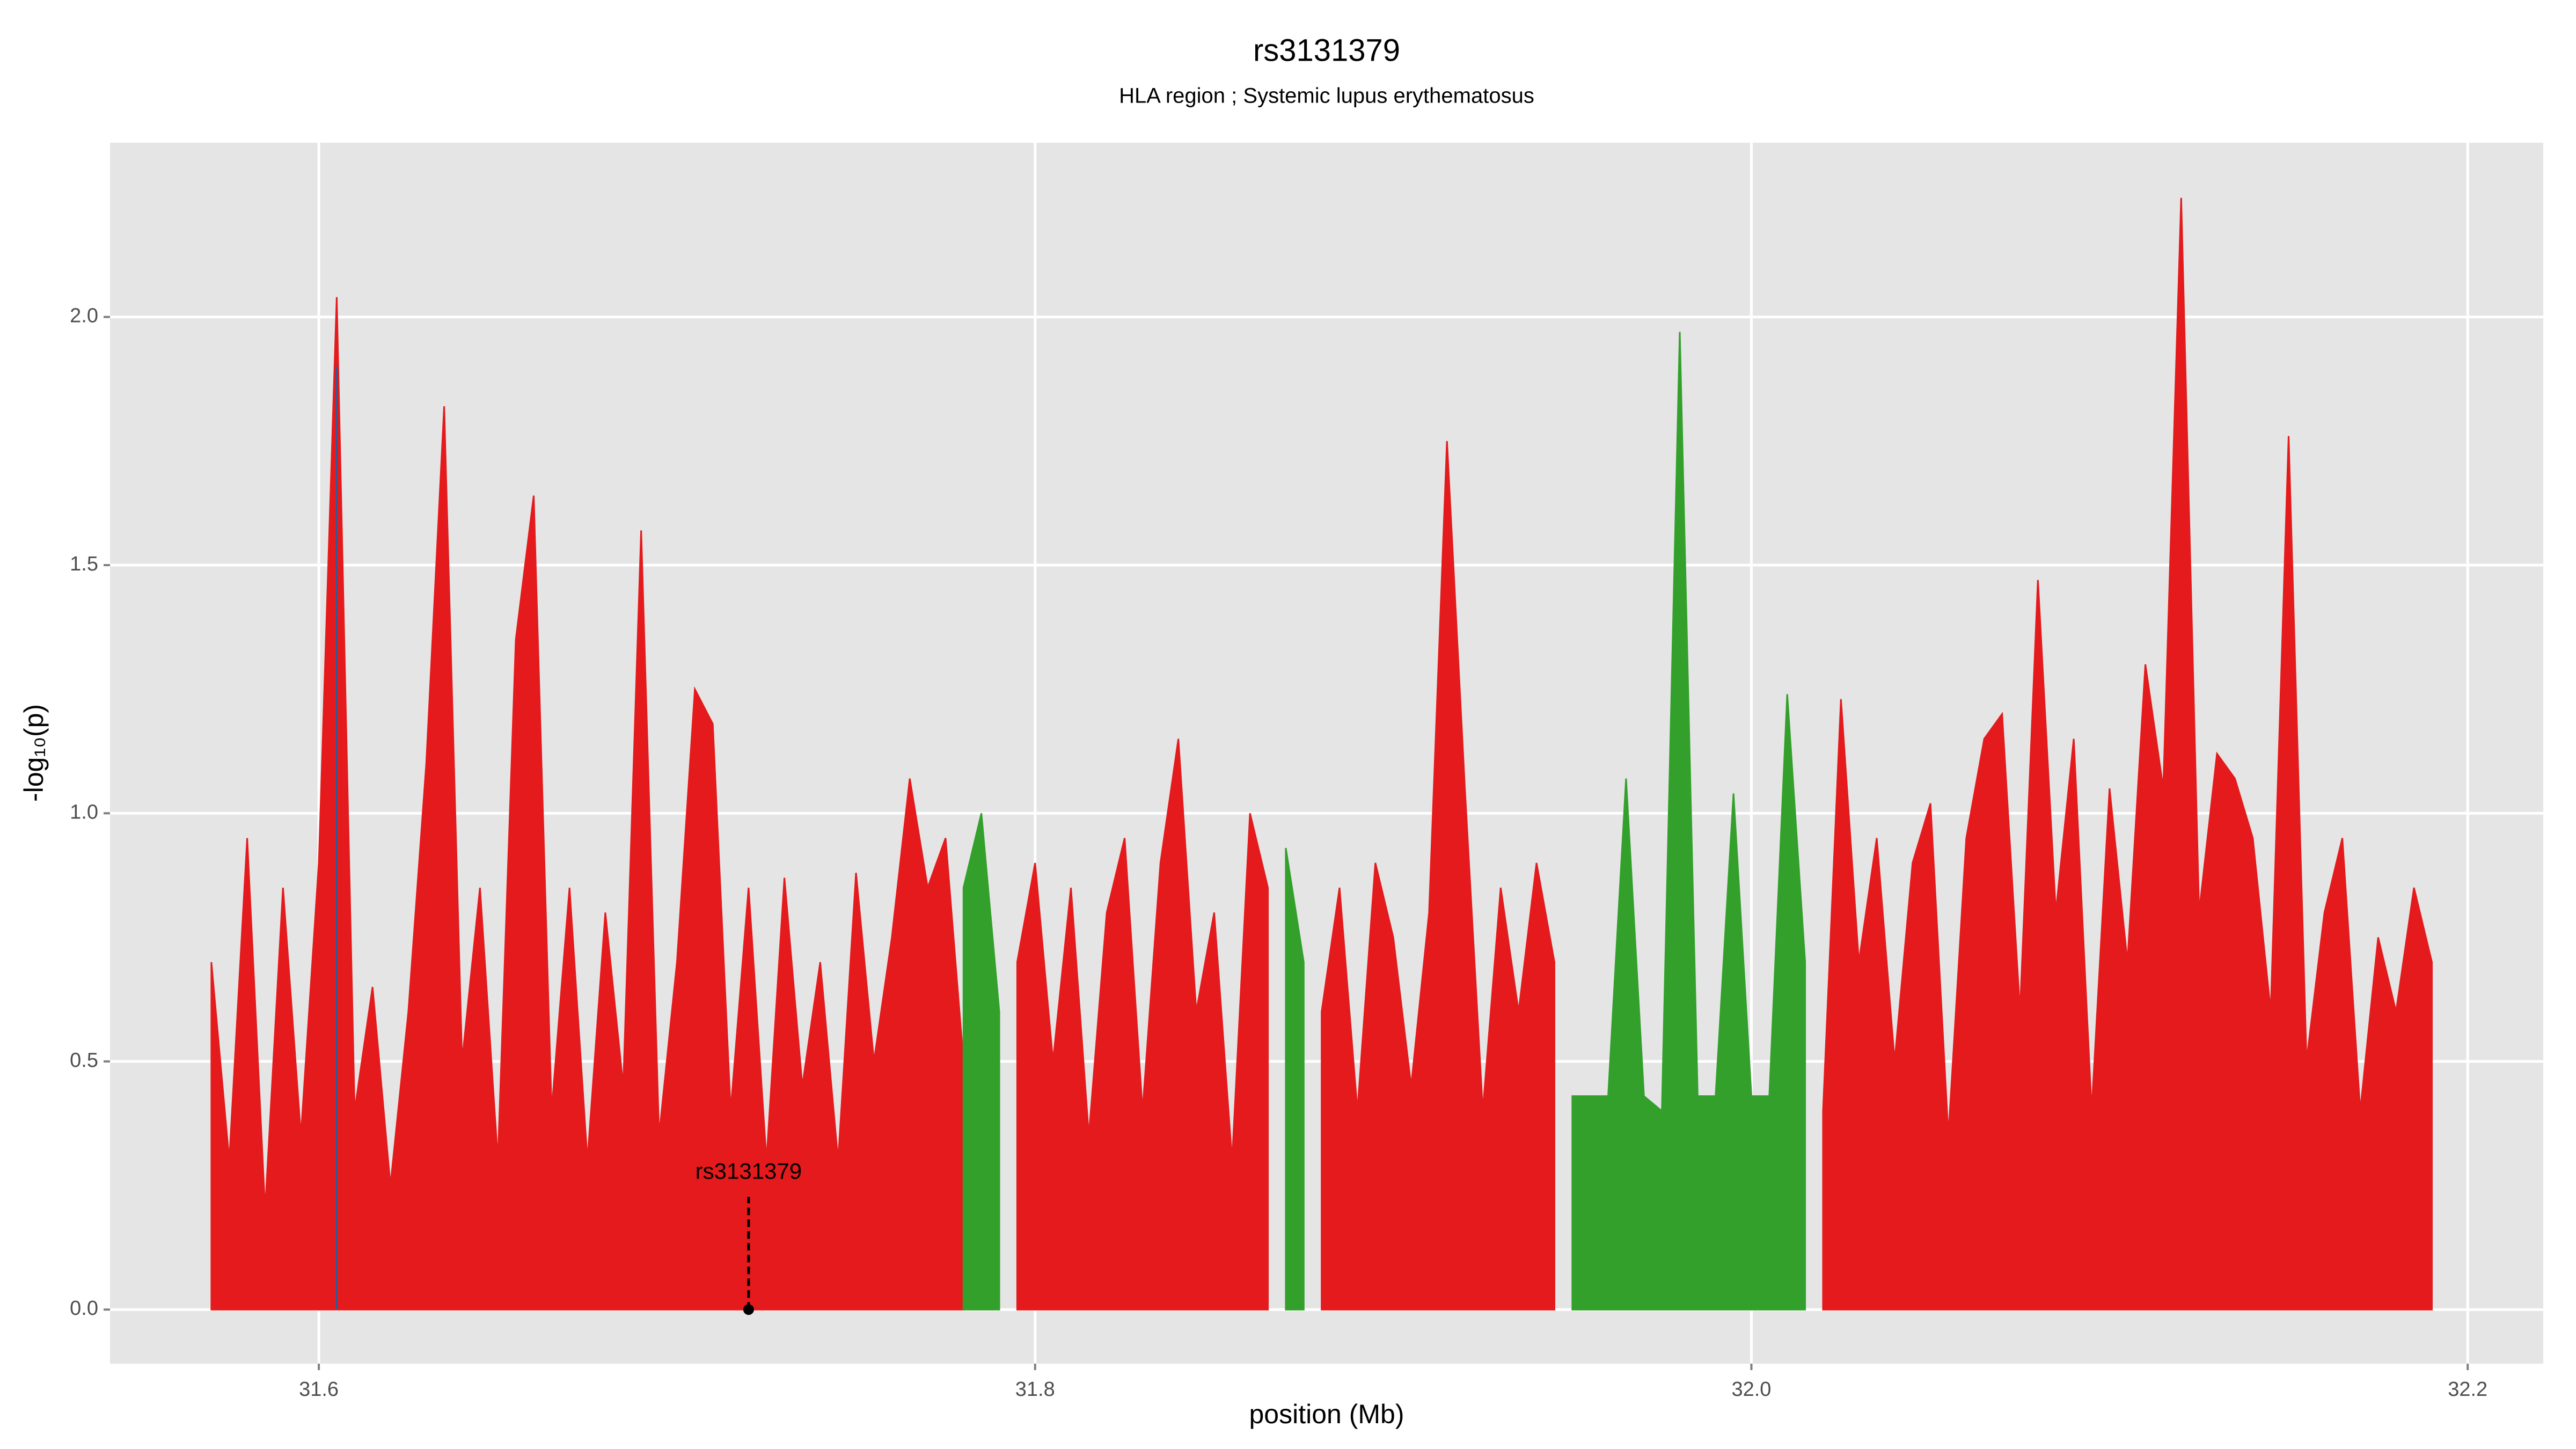  I want to click on chart-title: rs3131379, so click(1326, 50).